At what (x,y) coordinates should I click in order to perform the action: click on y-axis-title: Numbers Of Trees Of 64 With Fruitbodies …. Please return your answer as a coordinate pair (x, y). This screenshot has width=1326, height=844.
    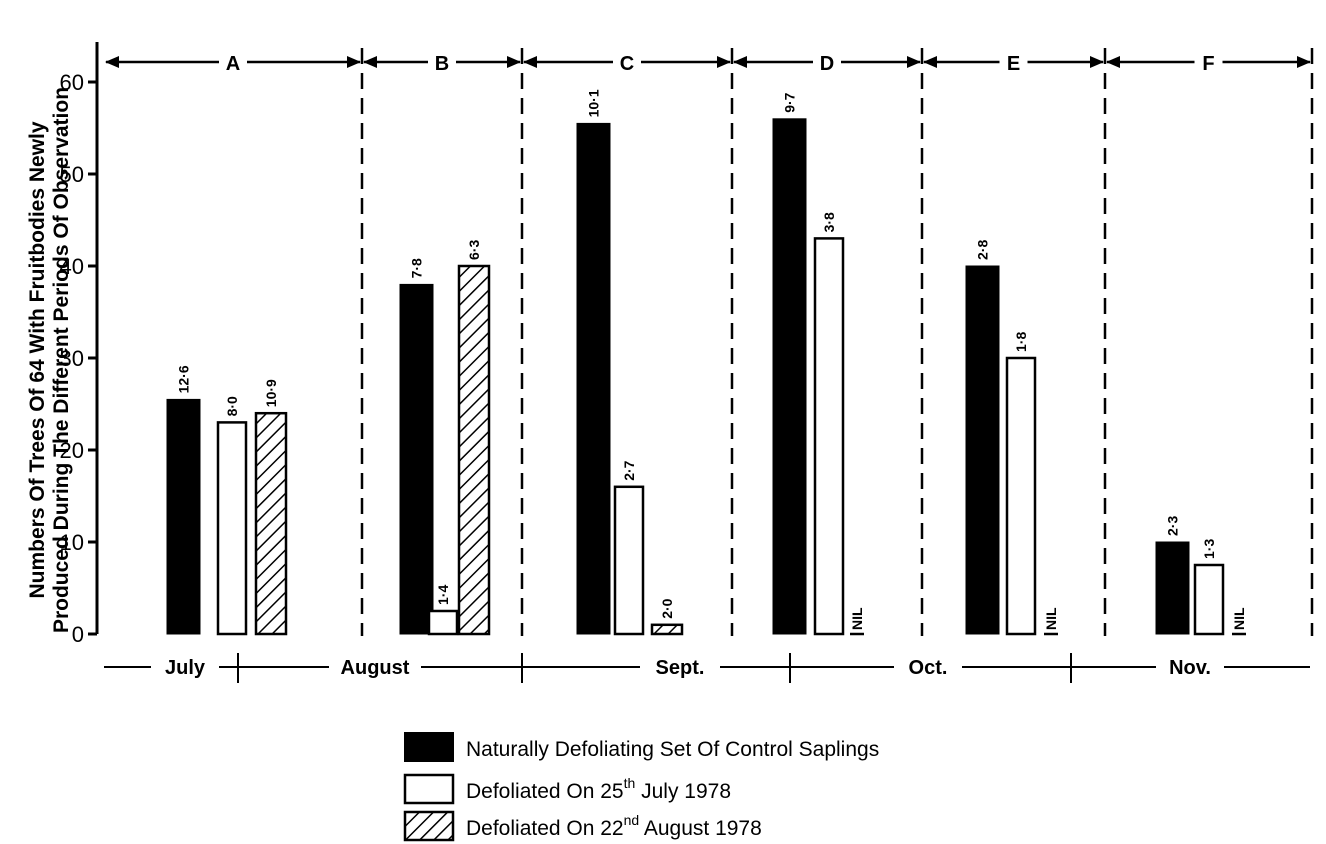
    Looking at the image, I should click on (49, 360).